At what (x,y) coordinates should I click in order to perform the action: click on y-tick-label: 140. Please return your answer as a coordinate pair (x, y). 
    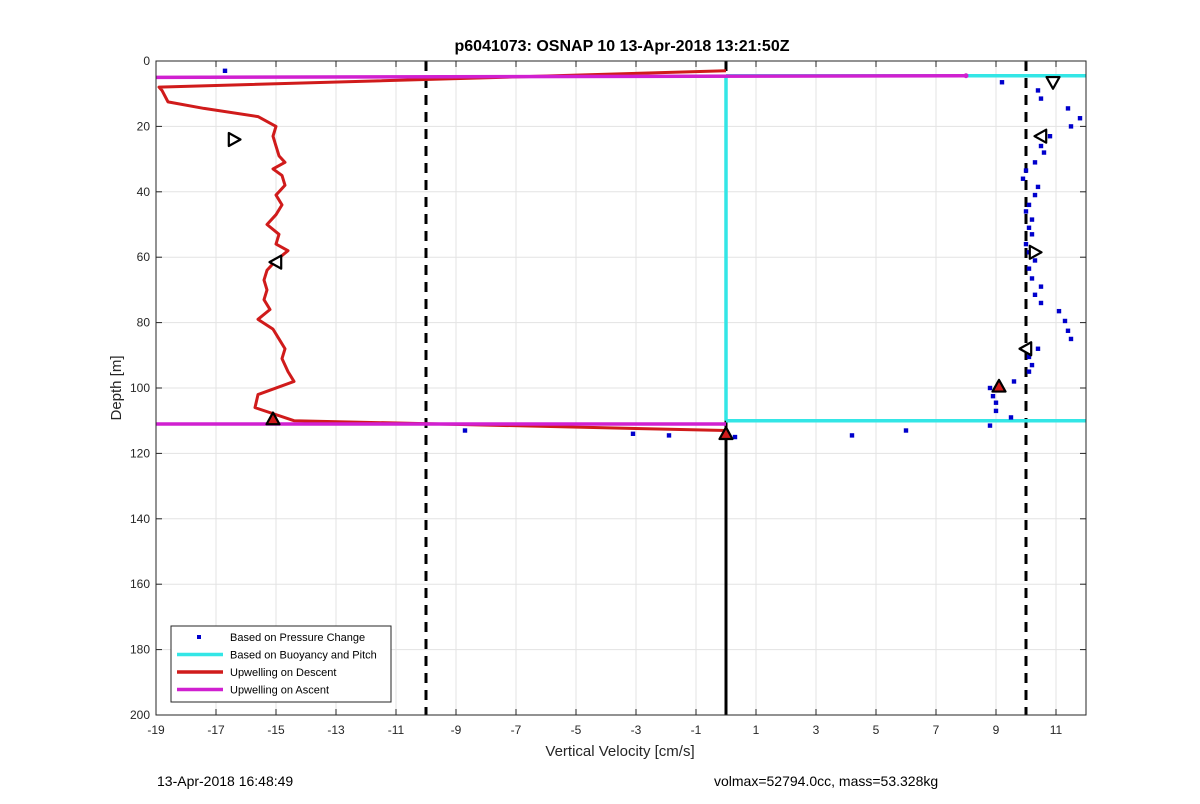
    Looking at the image, I should click on (140, 519).